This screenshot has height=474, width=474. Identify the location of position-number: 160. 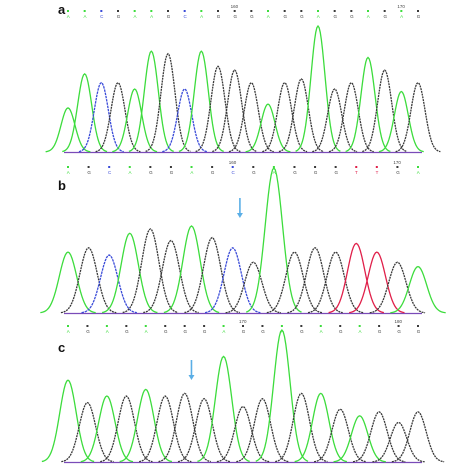
(233, 162).